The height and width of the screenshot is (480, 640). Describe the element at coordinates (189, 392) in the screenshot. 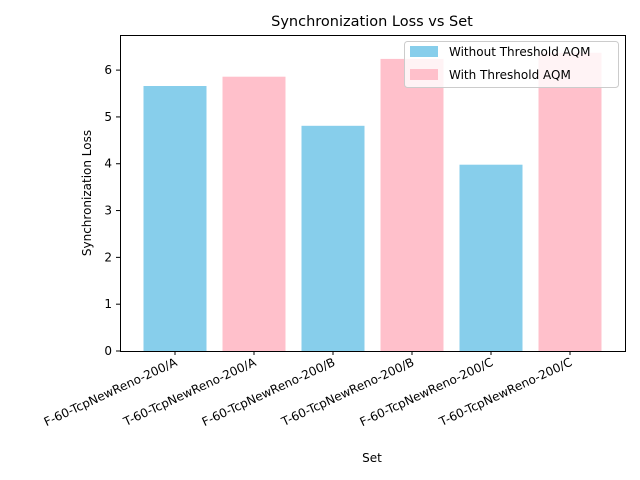

I see `x-tick-label: T-60-TcpNewReno-200/A` at that location.